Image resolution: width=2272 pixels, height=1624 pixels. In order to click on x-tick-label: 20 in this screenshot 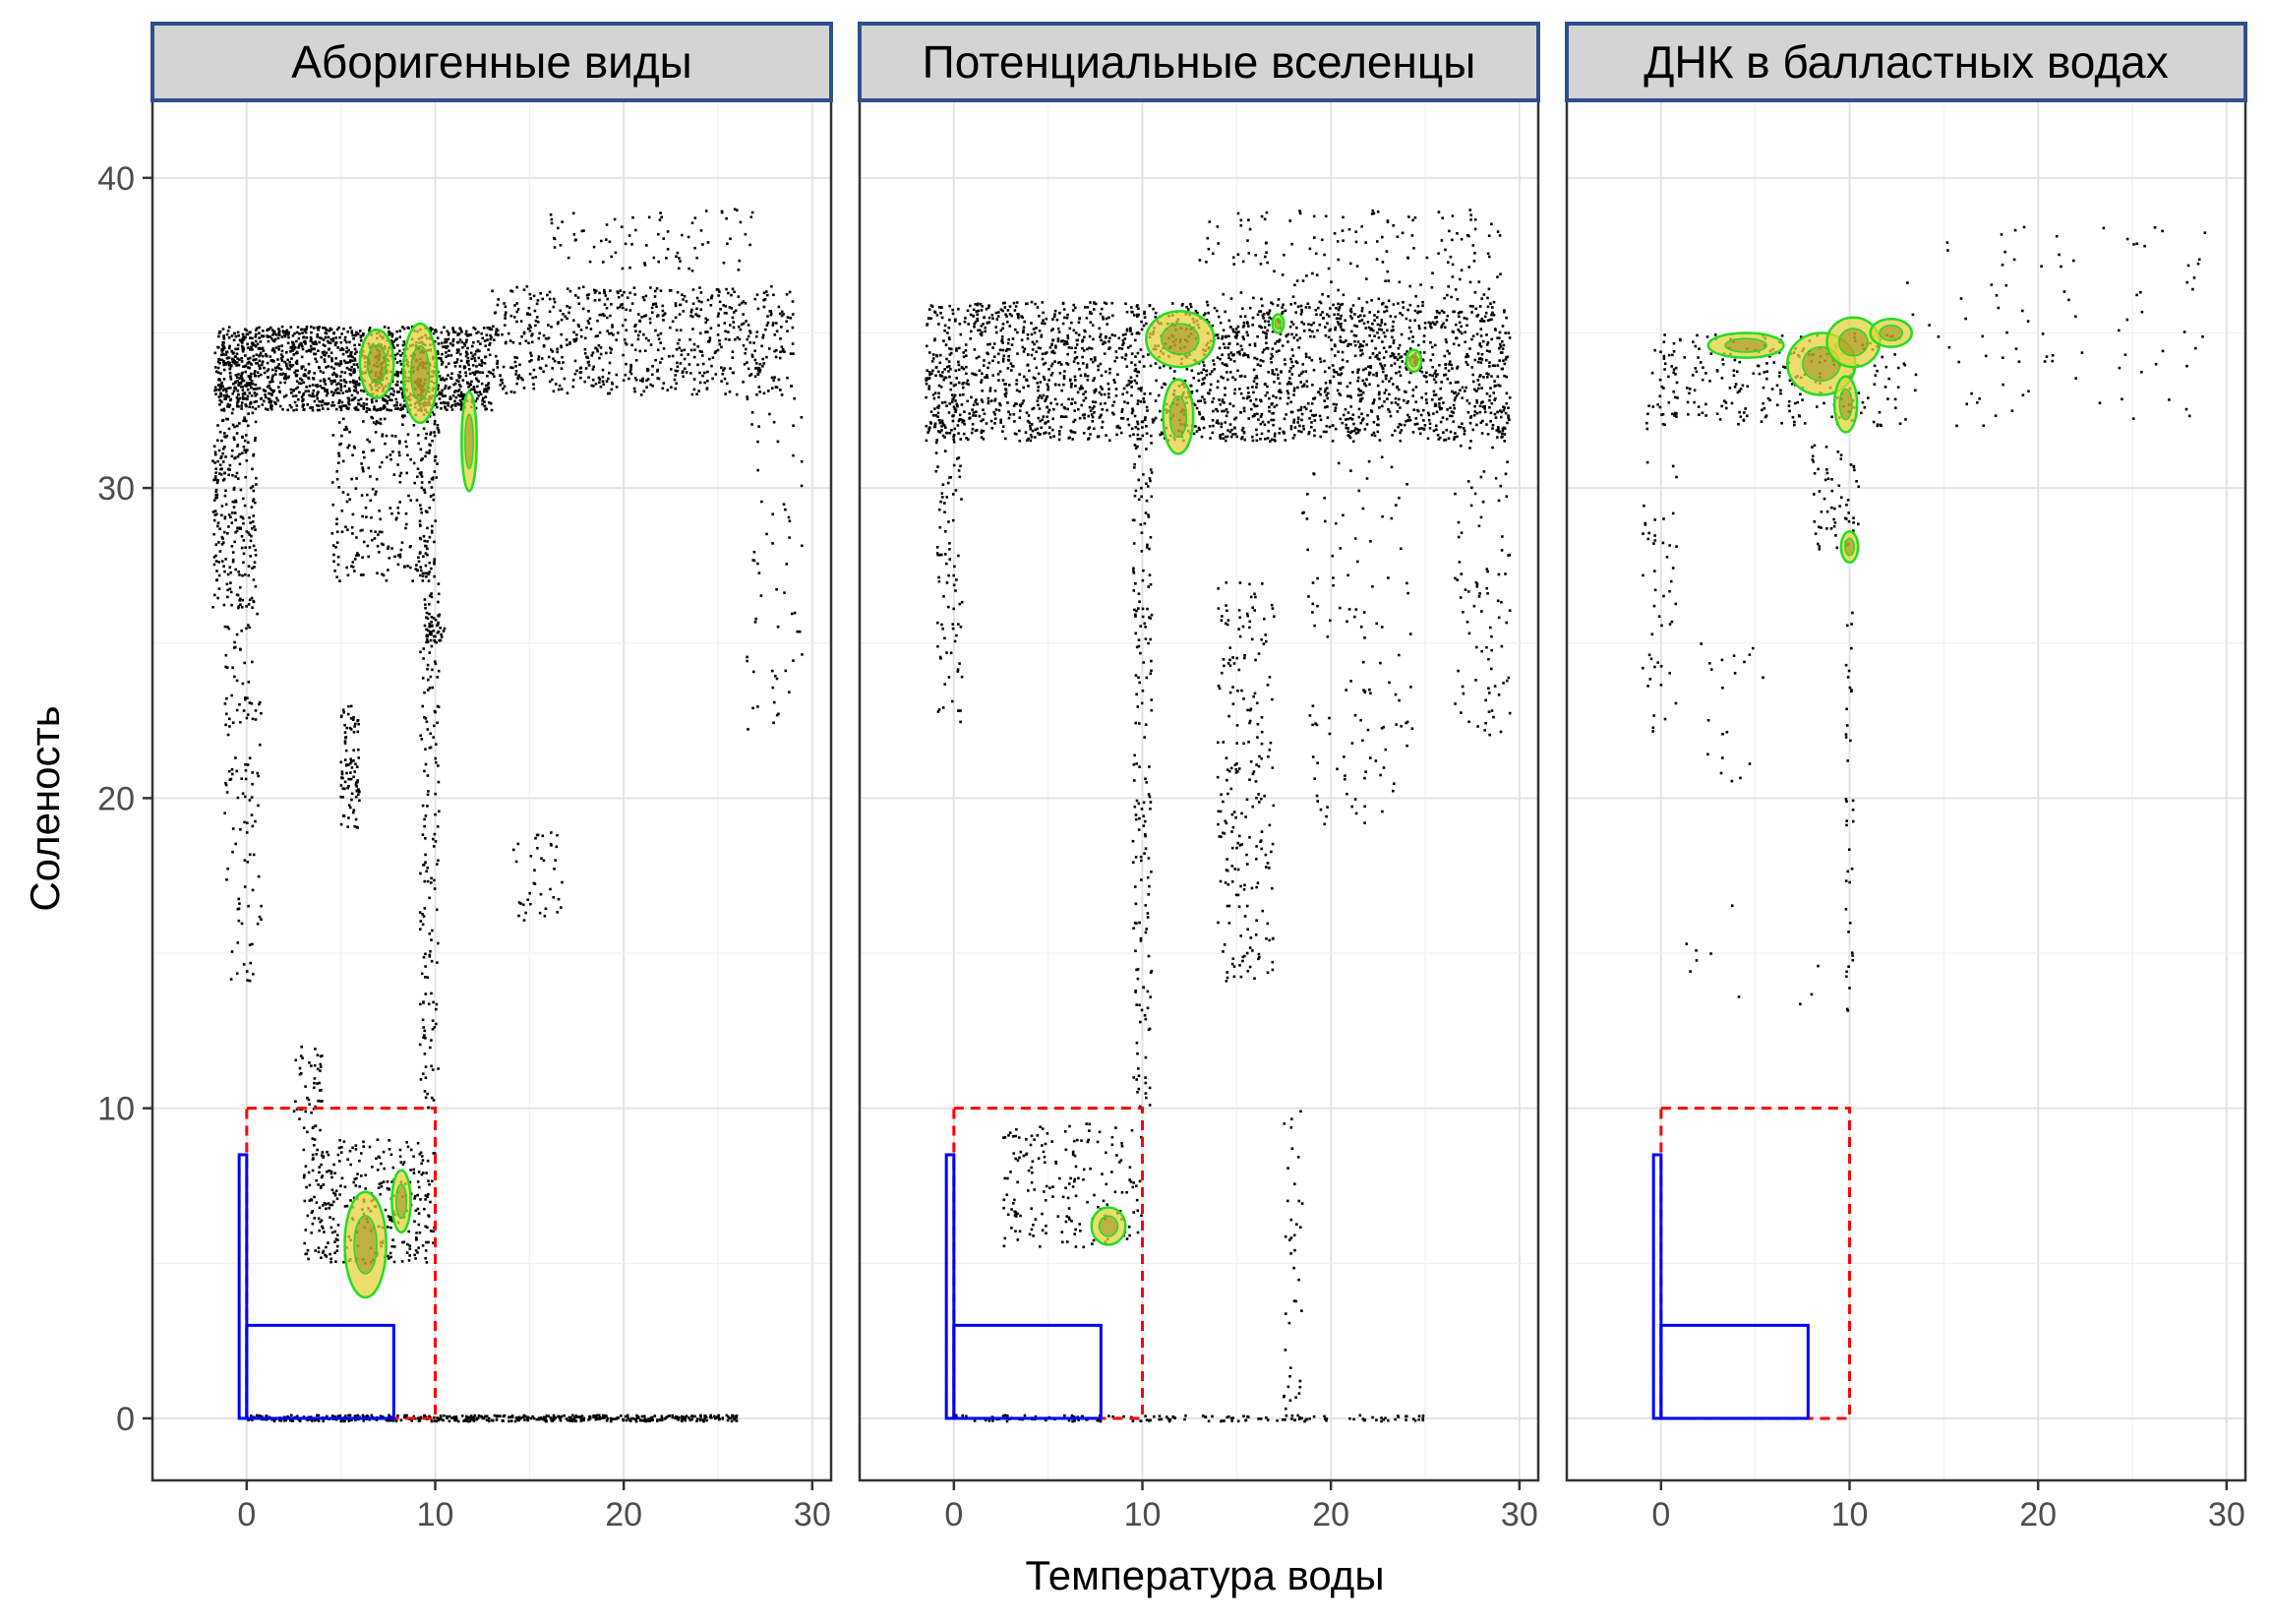, I will do `click(623, 1515)`.